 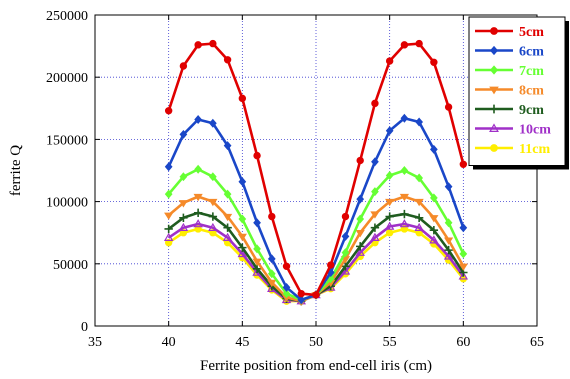 What do you see at coordinates (509, 71) in the screenshot?
I see `legend-entry: 7cm` at bounding box center [509, 71].